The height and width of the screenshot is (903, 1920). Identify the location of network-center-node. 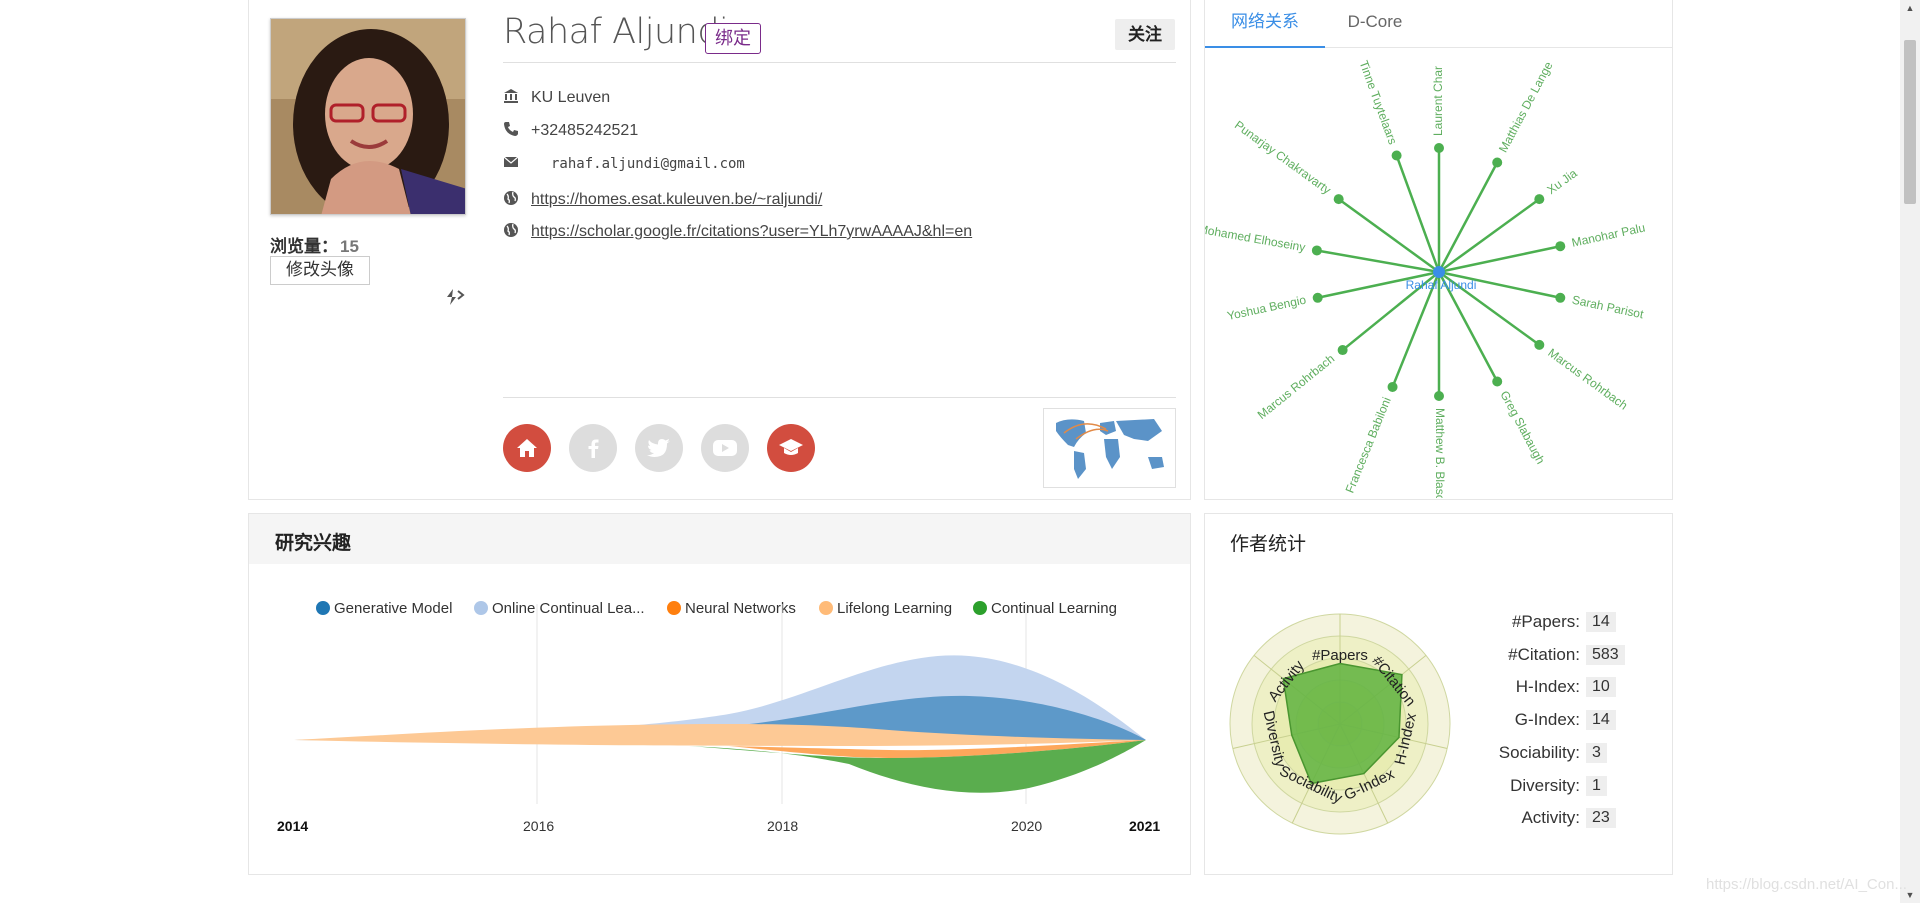
(1439, 272).